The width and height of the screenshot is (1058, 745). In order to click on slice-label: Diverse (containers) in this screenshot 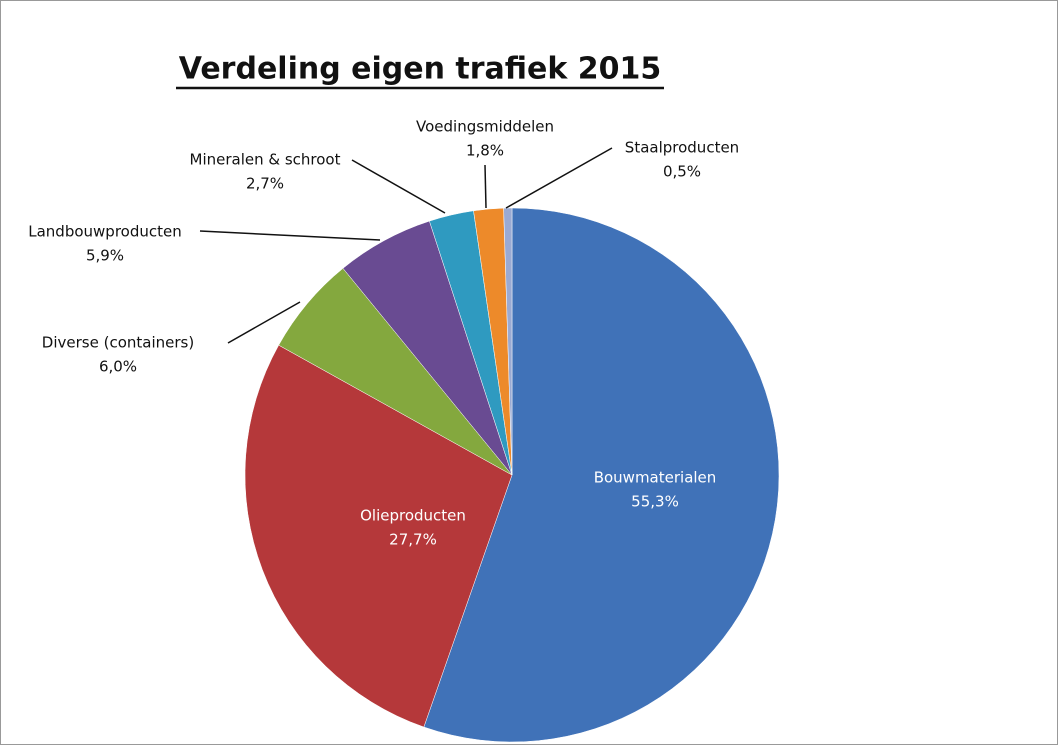, I will do `click(118, 343)`.